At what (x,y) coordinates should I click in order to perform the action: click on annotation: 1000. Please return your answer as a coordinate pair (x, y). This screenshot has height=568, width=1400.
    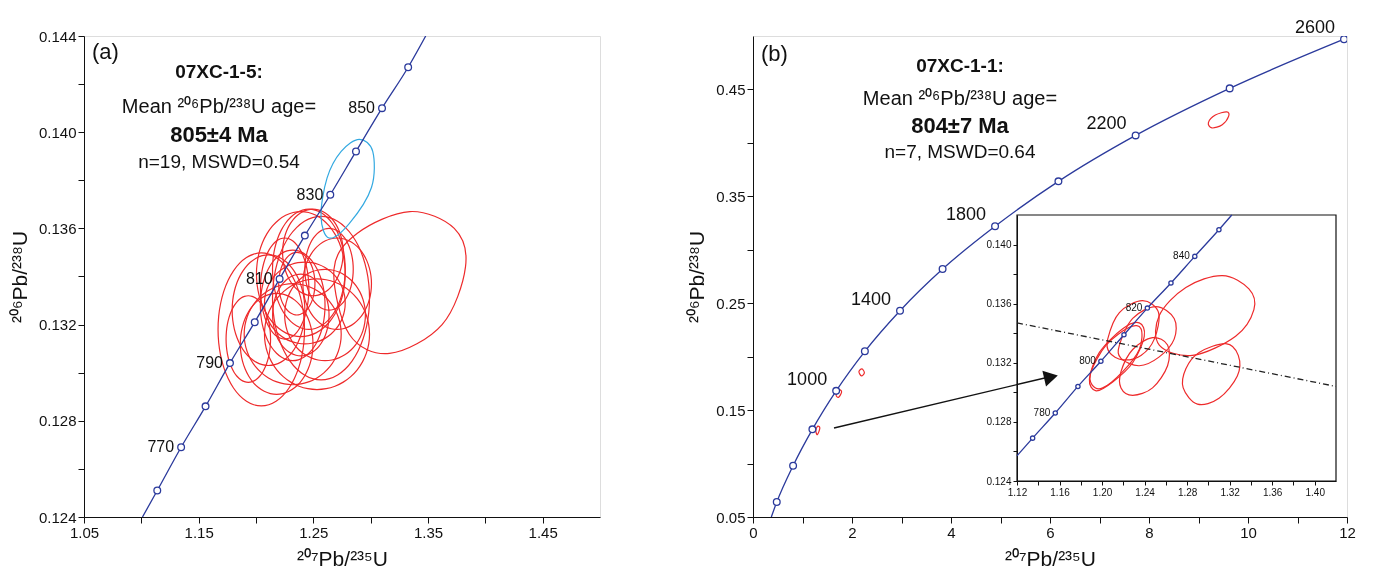
    Looking at the image, I should click on (807, 378).